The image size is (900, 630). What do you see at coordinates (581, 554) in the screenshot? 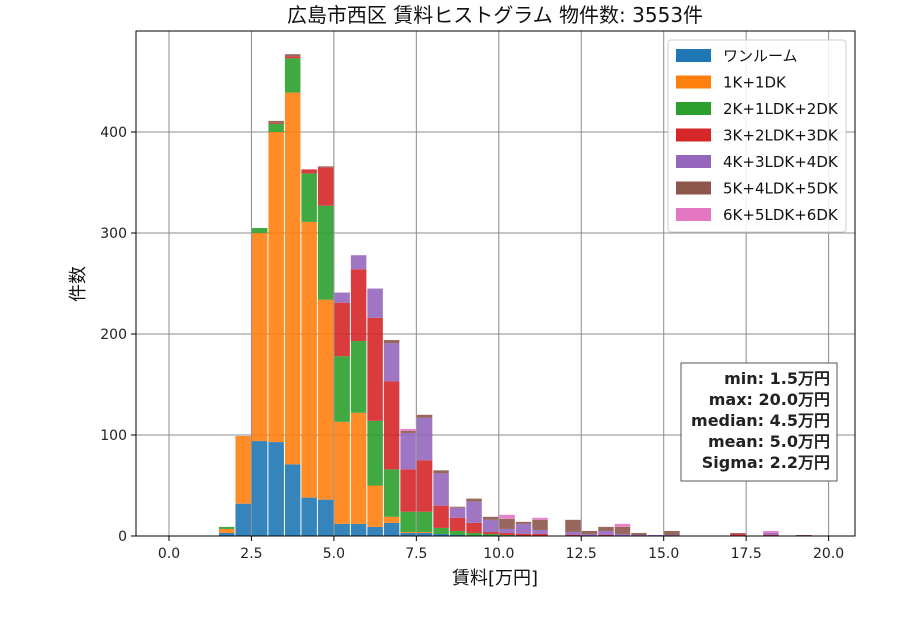
I see `x-tick-label: 12.5` at bounding box center [581, 554].